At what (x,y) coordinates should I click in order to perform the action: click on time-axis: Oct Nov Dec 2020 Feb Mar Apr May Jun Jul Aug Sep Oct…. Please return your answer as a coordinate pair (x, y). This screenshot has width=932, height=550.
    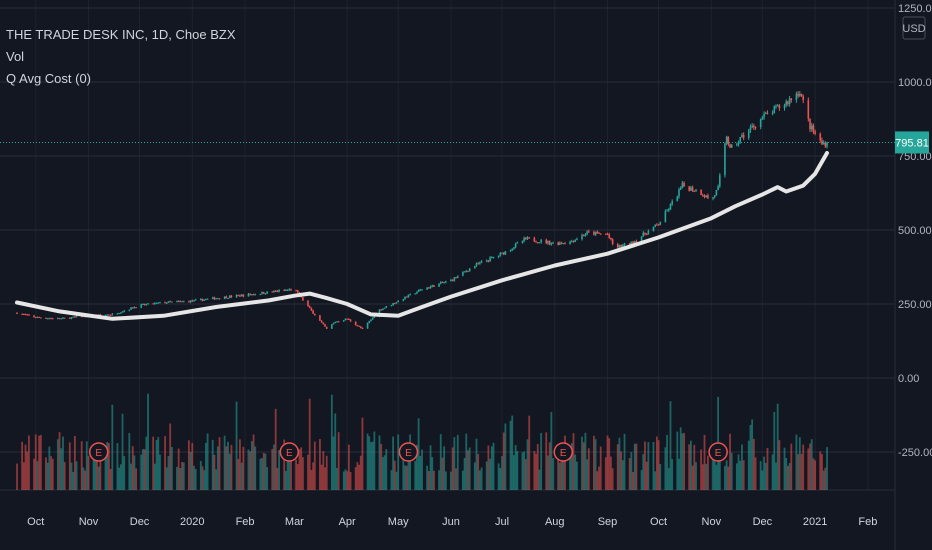
    Looking at the image, I should click on (452, 522).